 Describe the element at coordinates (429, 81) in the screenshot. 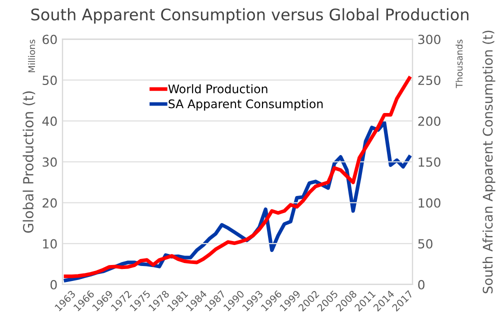

I see `y2-tick-label: 250` at that location.